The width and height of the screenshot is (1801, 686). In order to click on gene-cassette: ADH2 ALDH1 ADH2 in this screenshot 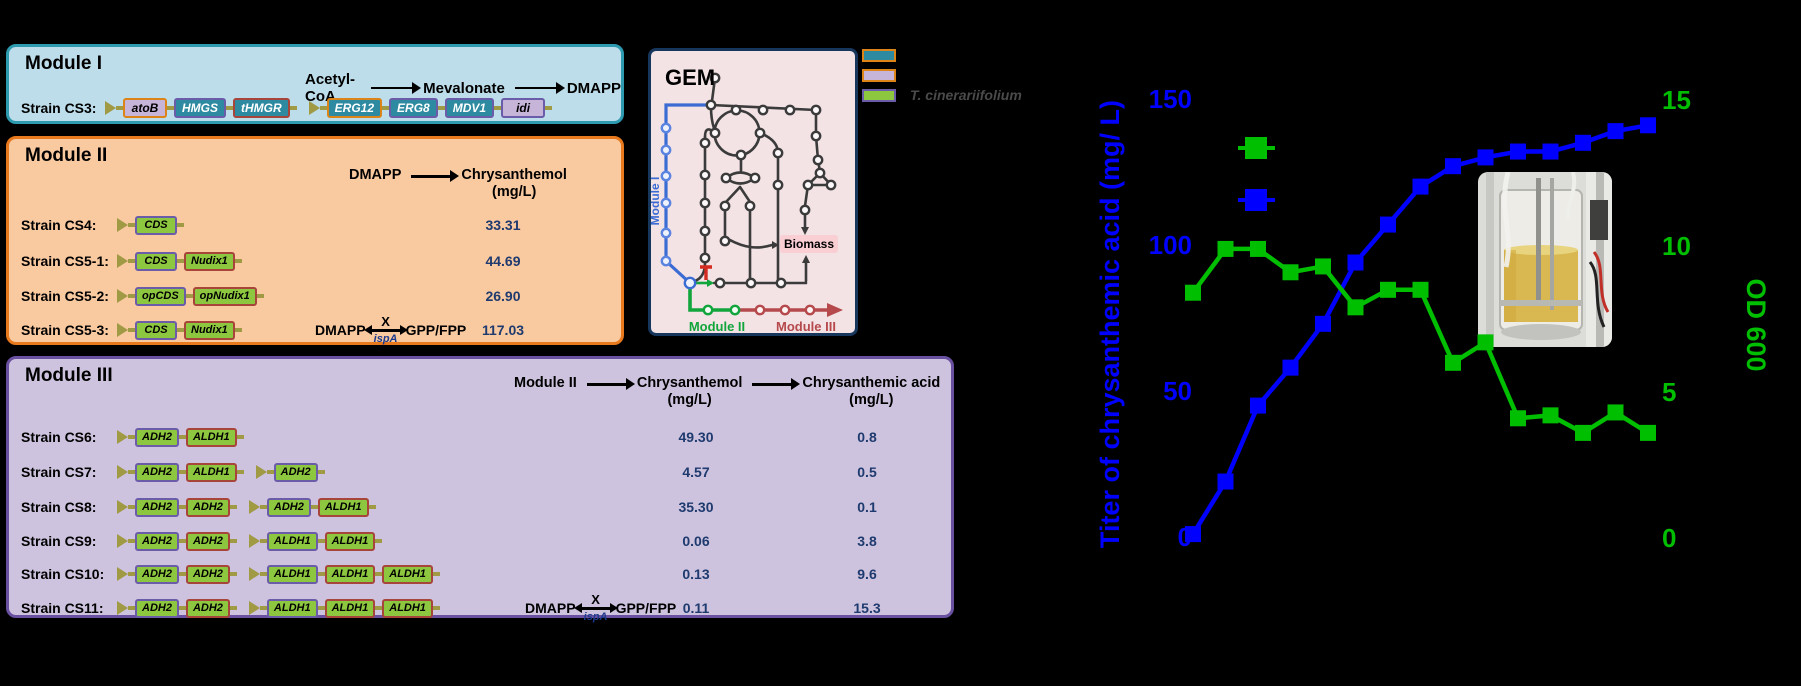, I will do `click(221, 472)`.